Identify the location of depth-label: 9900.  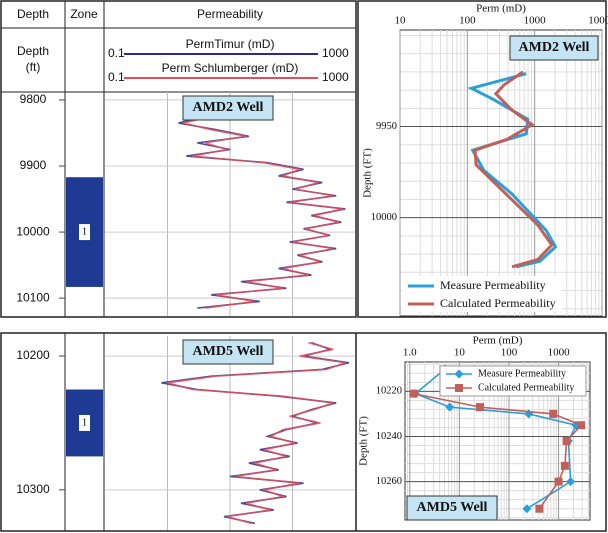
(33, 165).